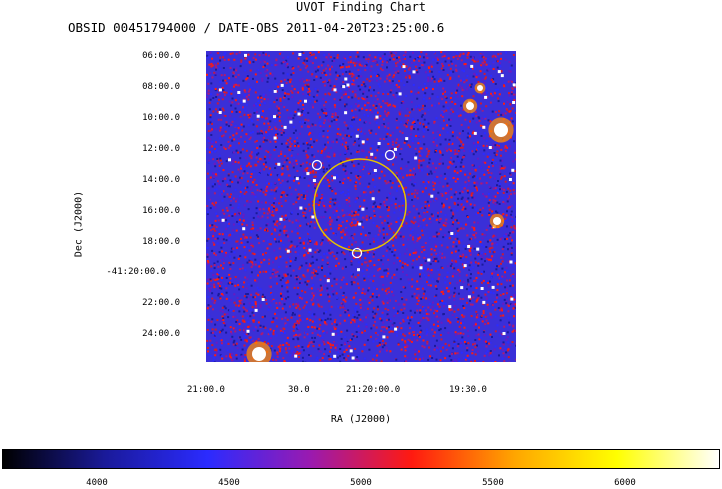 The image size is (722, 489). What do you see at coordinates (161, 180) in the screenshot?
I see `y-tick-label: 14:00.0` at bounding box center [161, 180].